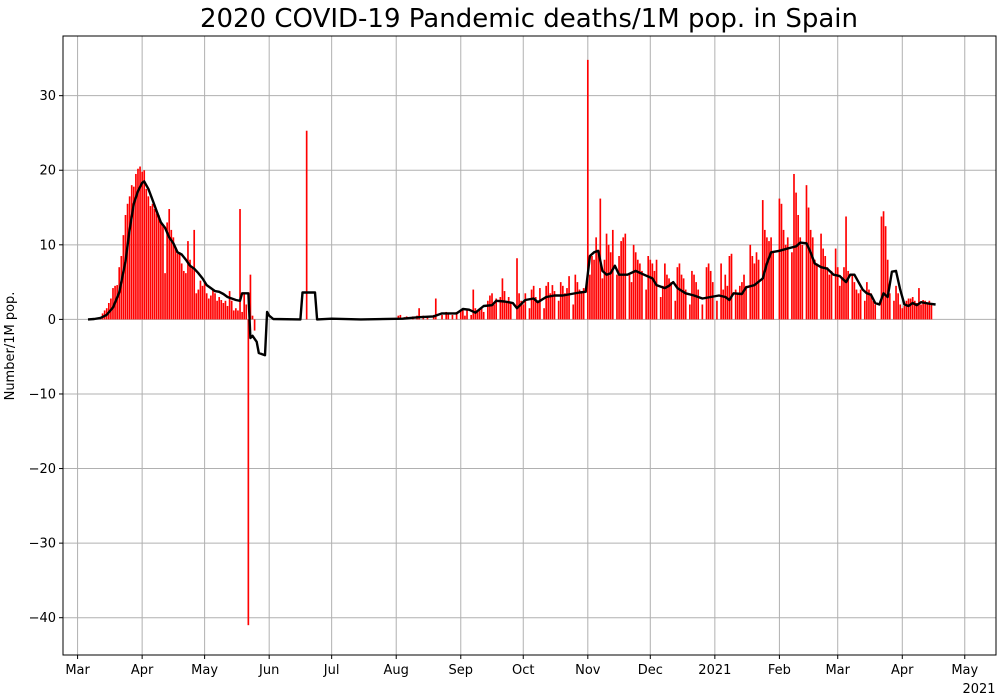 The height and width of the screenshot is (700, 1000). What do you see at coordinates (902, 670) in the screenshot?
I see `x-tick-label: Apr` at bounding box center [902, 670].